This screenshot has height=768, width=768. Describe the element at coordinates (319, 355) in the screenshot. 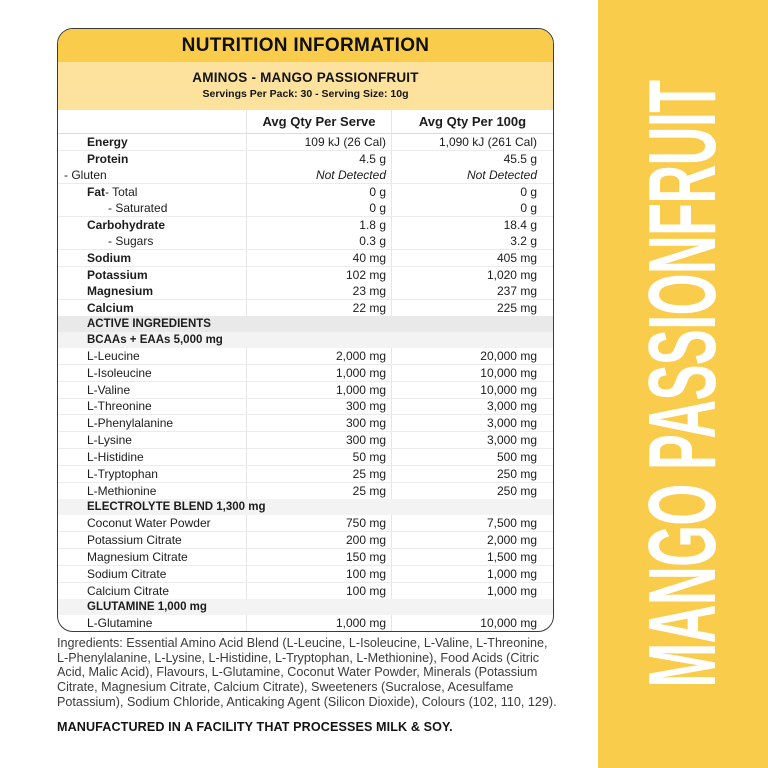

I see `per-serve-value: 2,000 mg` at that location.